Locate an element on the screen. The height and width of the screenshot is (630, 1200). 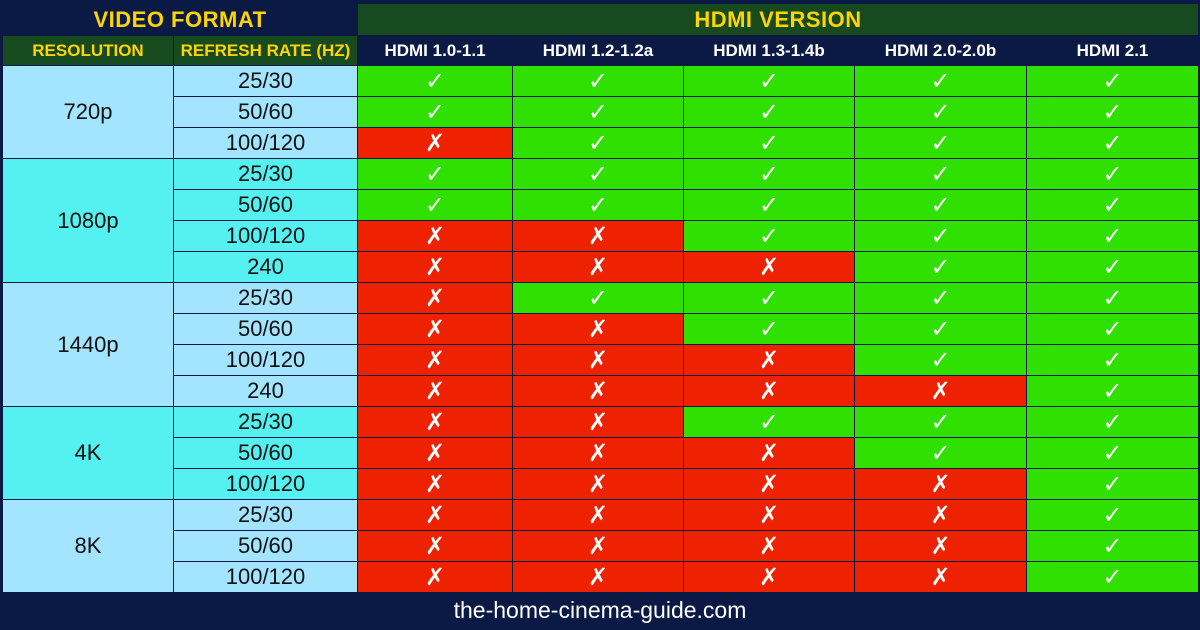
table-row: 50/60 ✗ ✗ ✗ ✗ ✓ is located at coordinates (601, 546).